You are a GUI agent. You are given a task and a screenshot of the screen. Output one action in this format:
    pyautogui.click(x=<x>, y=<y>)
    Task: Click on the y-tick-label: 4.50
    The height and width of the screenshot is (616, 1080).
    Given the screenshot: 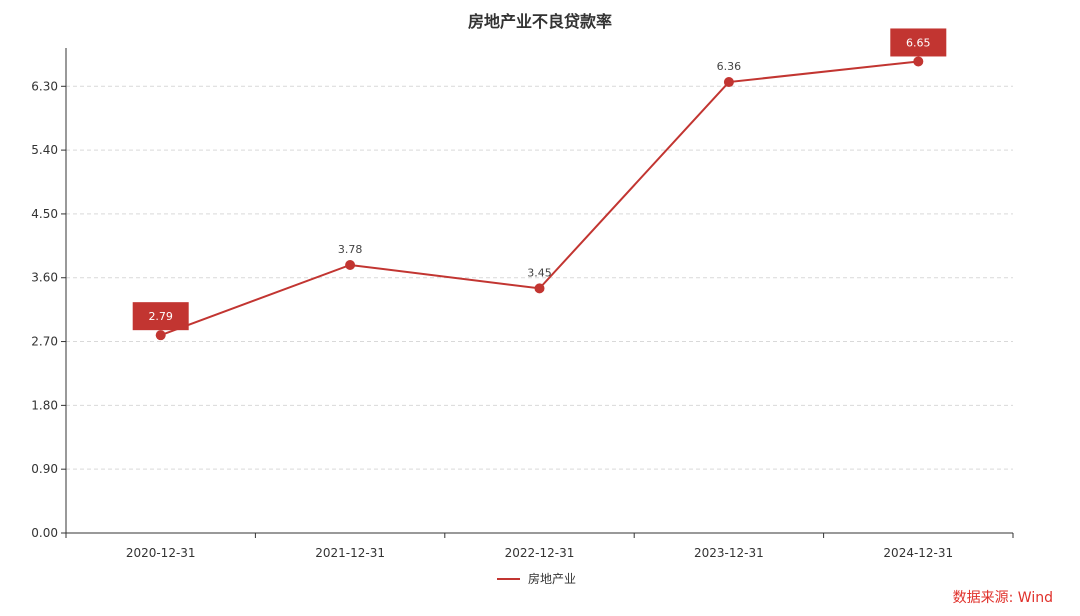 What is the action you would take?
    pyautogui.click(x=44, y=214)
    